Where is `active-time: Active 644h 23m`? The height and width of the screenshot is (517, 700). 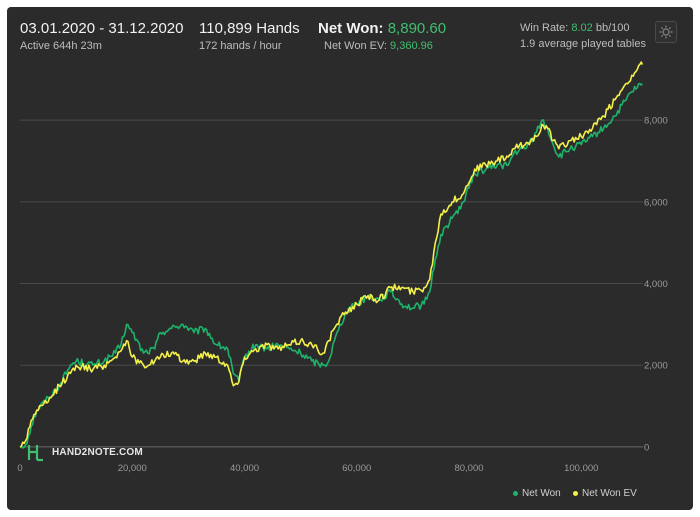
active-time: Active 644h 23m is located at coordinates (61, 46).